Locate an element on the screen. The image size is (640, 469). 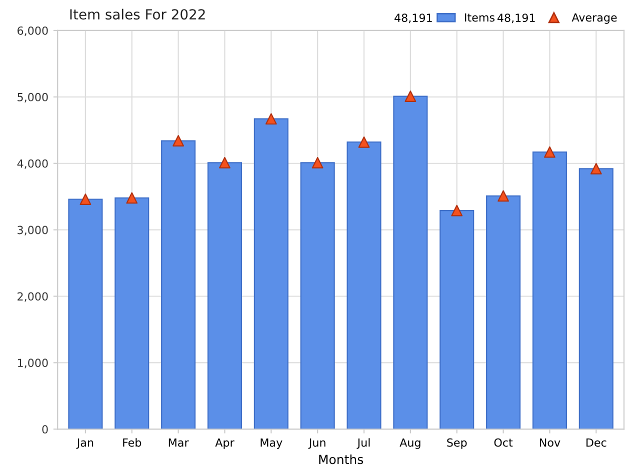
x-tick-label: Dec is located at coordinates (596, 442).